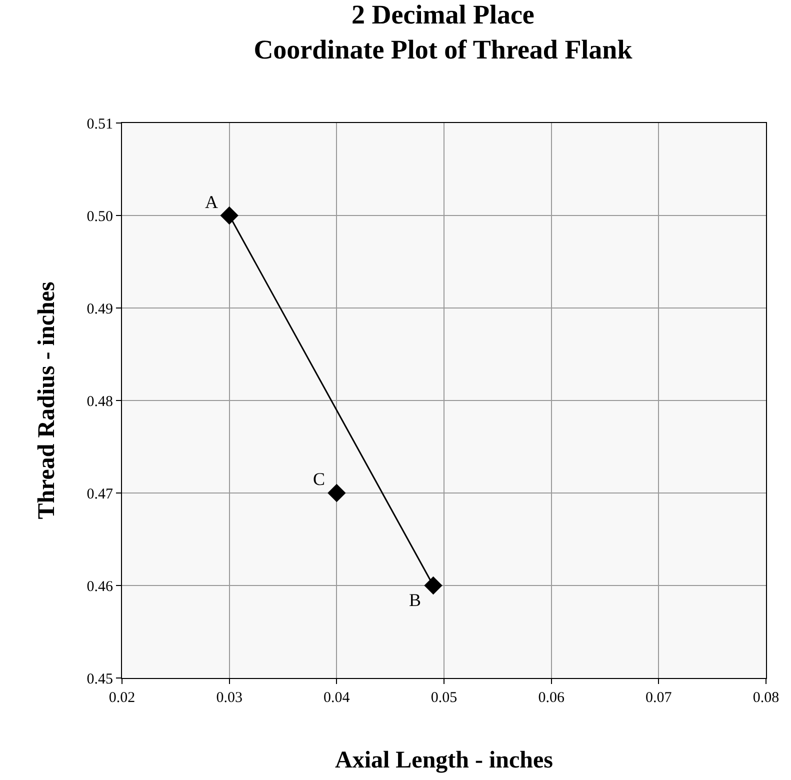 The height and width of the screenshot is (780, 791). I want to click on y-tick-label: 0.50, so click(99, 216).